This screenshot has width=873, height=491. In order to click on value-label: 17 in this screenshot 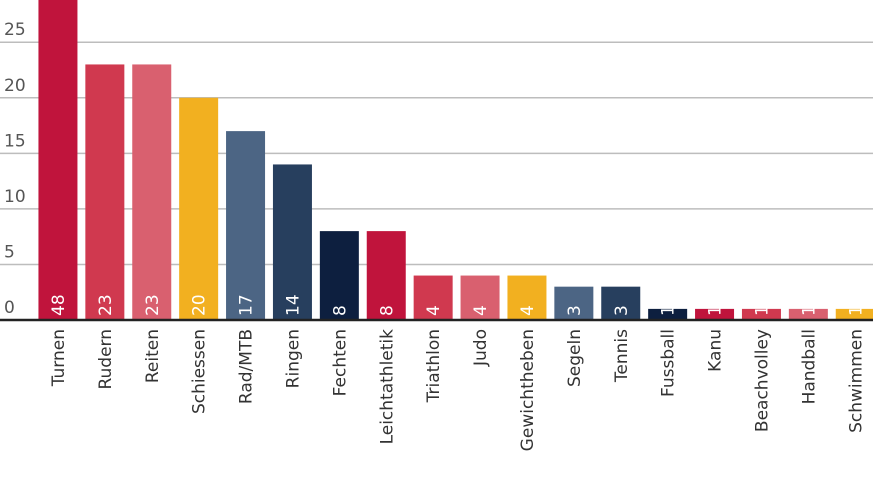, I will do `click(247, 305)`.